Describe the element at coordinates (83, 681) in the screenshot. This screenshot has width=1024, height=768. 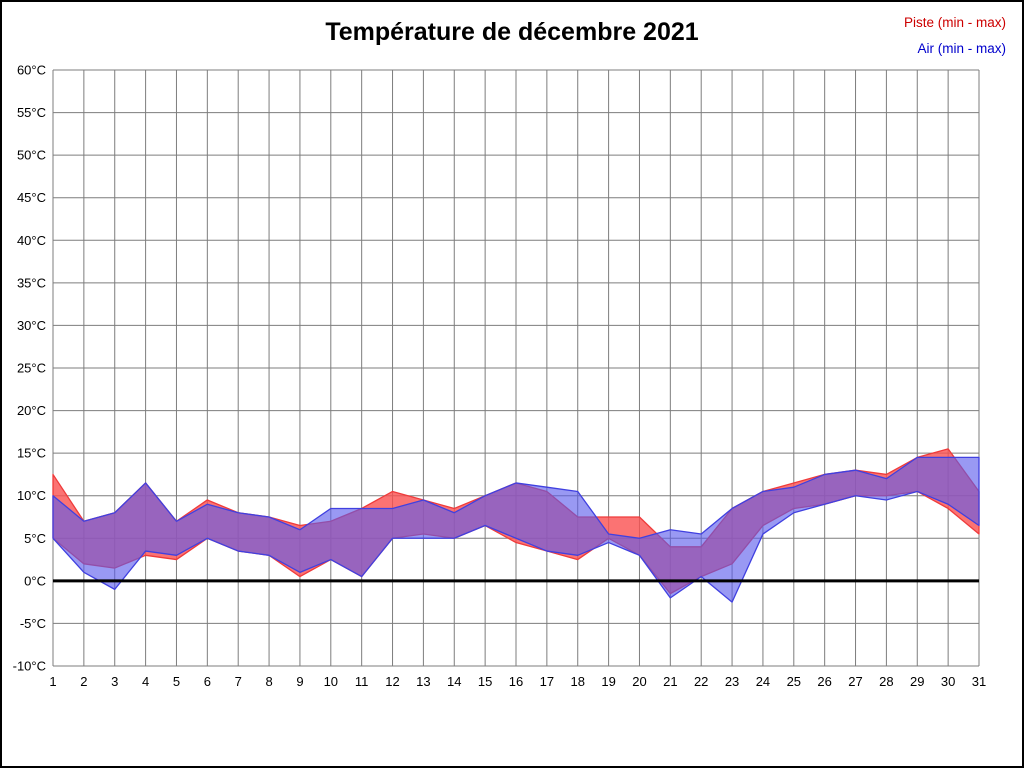
I see `x-tick-label: 2` at that location.